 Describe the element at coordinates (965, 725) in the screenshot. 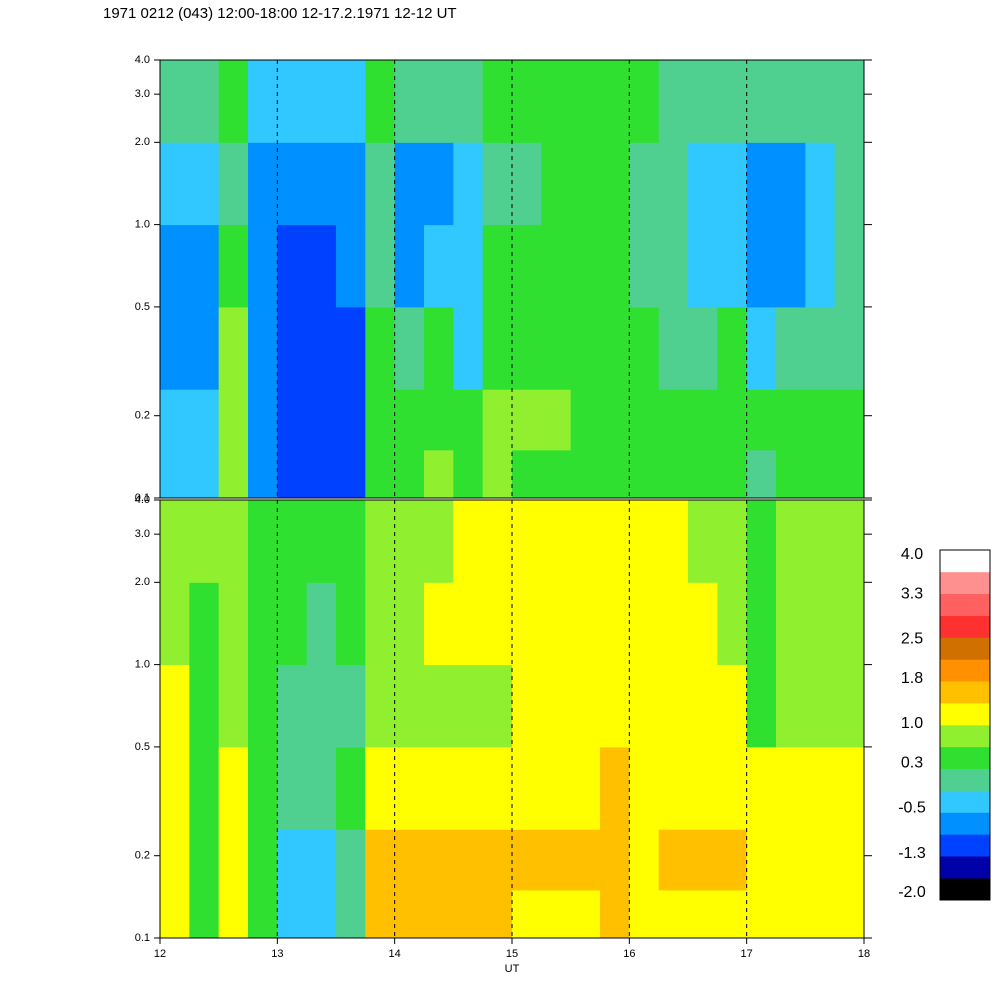

I see `colorbar-frame` at that location.